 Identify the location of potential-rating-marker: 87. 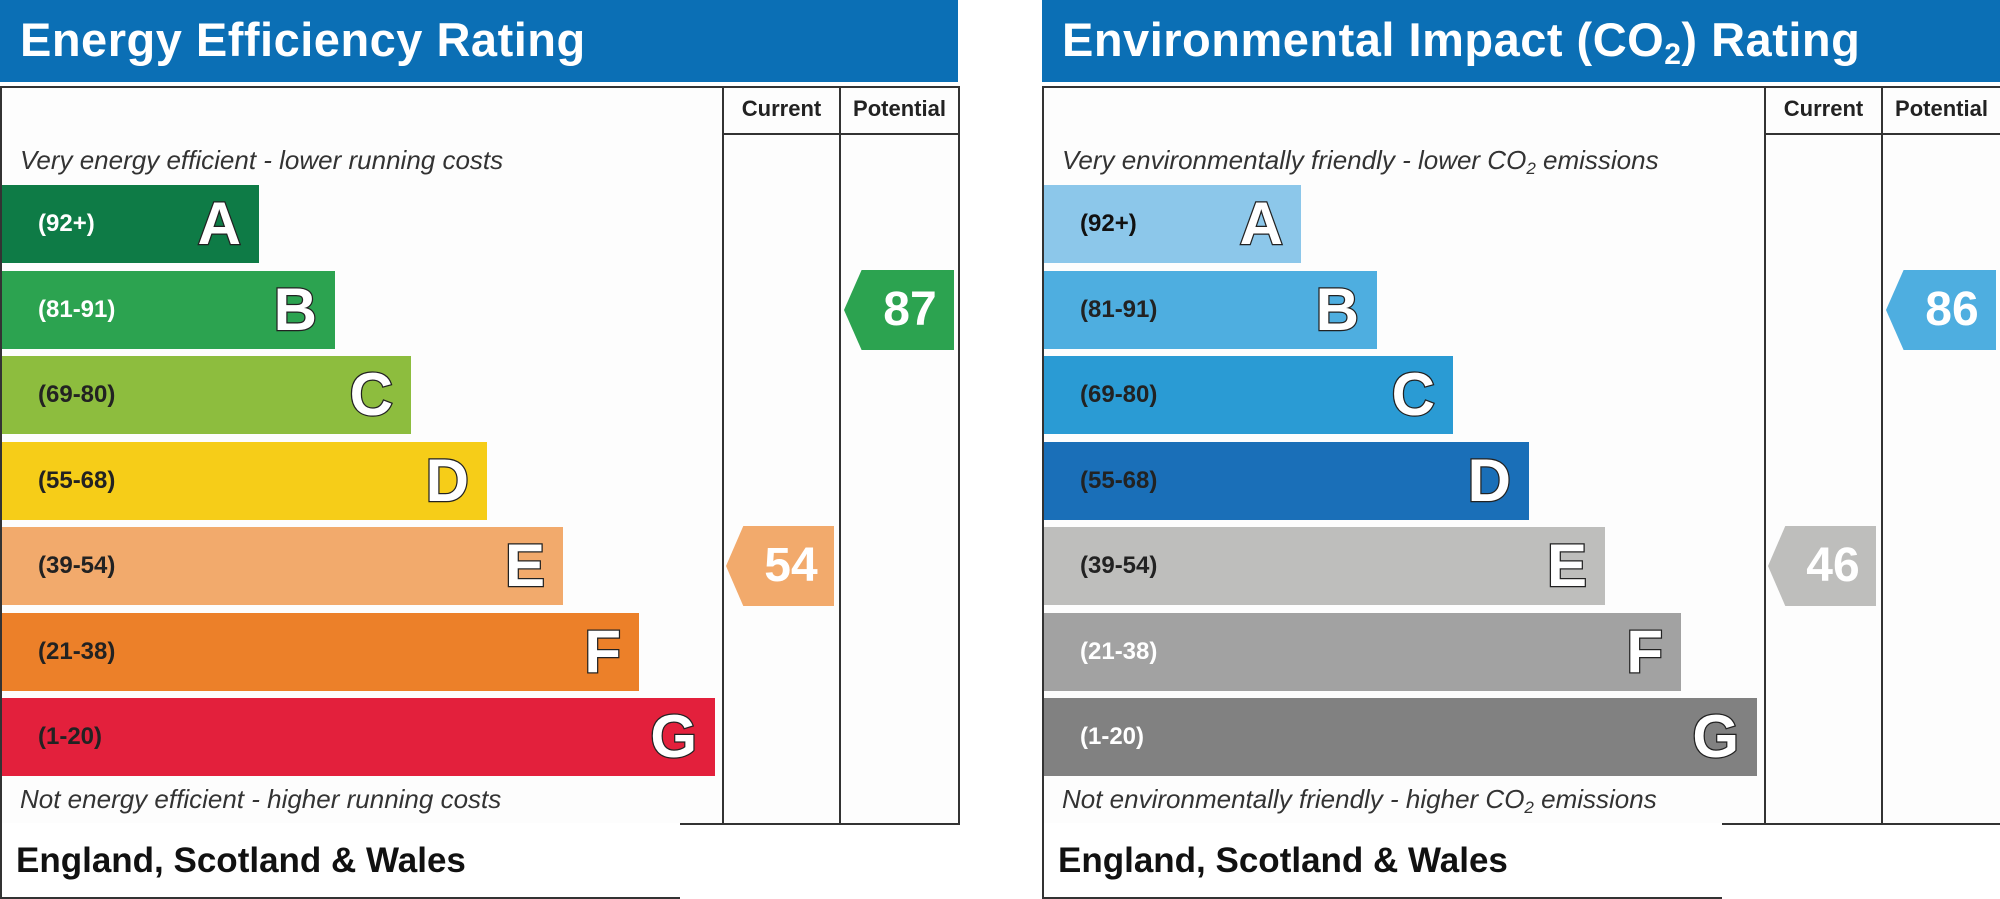
(899, 309).